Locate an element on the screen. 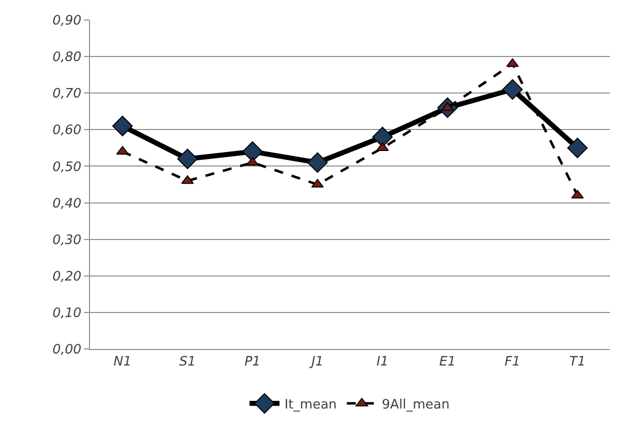 This screenshot has height=428, width=620. x-tick-label: F1 is located at coordinates (512, 362).